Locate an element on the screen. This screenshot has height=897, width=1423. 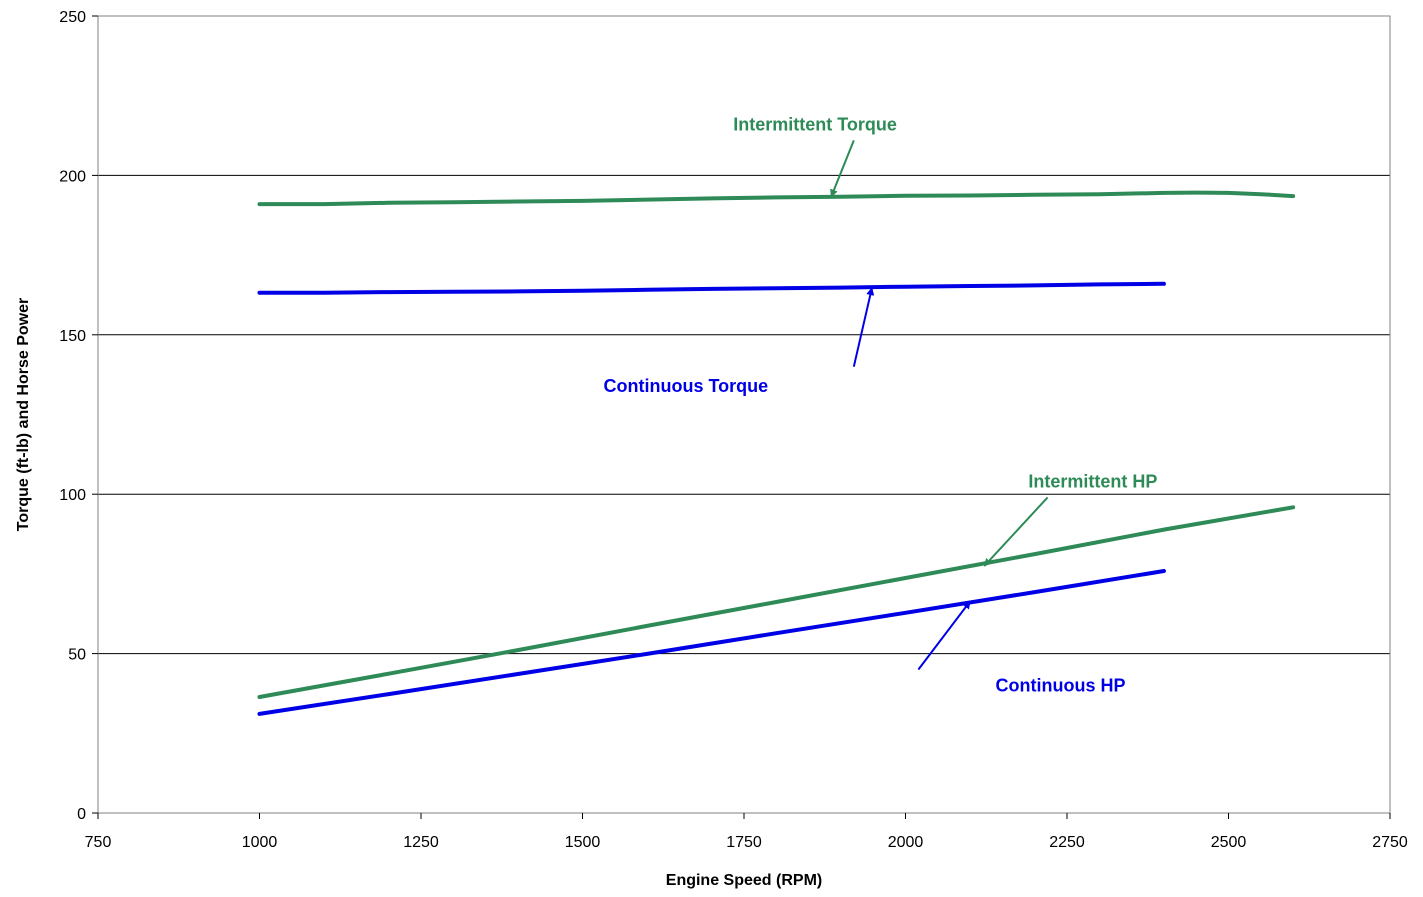
annotation-label-intermittent-hp: Intermittent HP is located at coordinates (1092, 481).